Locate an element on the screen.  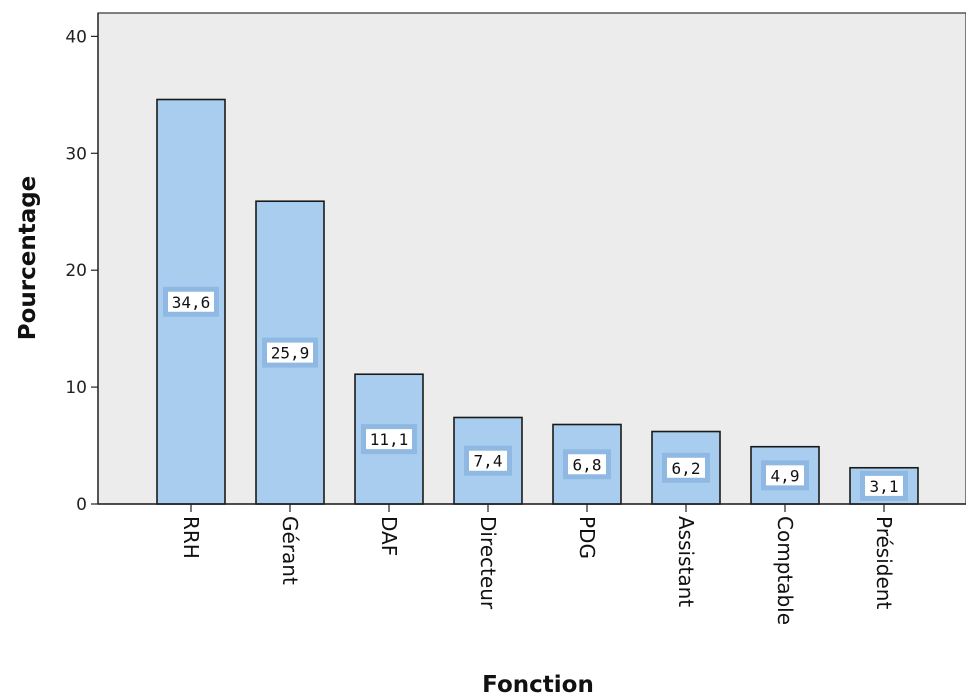
data-label: 34,6 is located at coordinates (191, 301).